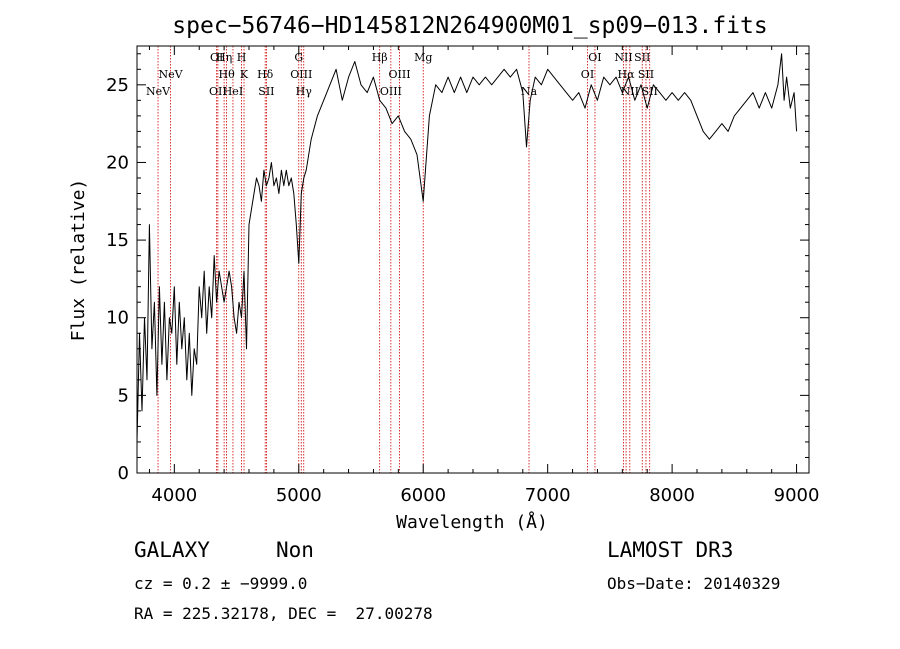 The image size is (900, 649). What do you see at coordinates (670, 550) in the screenshot?
I see `survey-name: LAMOST DR3` at bounding box center [670, 550].